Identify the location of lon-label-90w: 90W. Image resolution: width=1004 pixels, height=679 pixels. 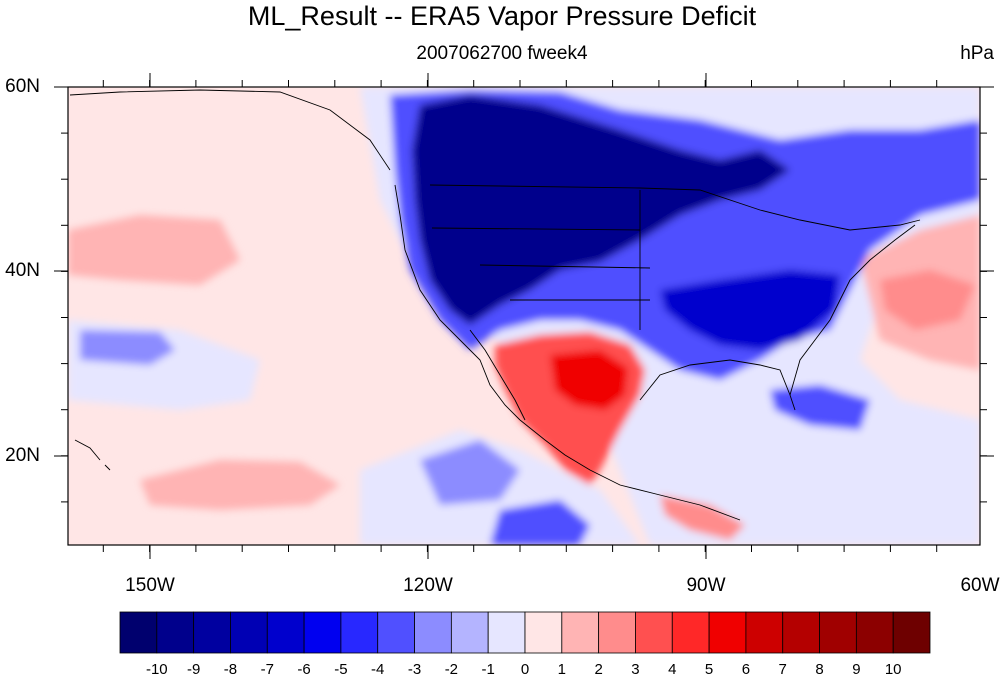
(706, 585).